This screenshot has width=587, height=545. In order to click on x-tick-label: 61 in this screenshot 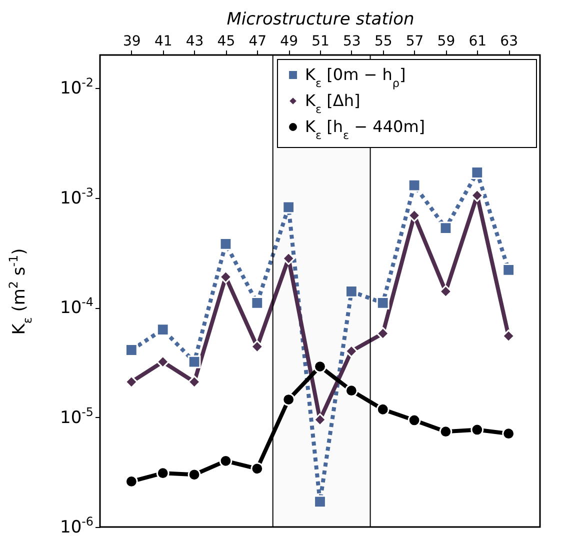, I will do `click(477, 42)`.